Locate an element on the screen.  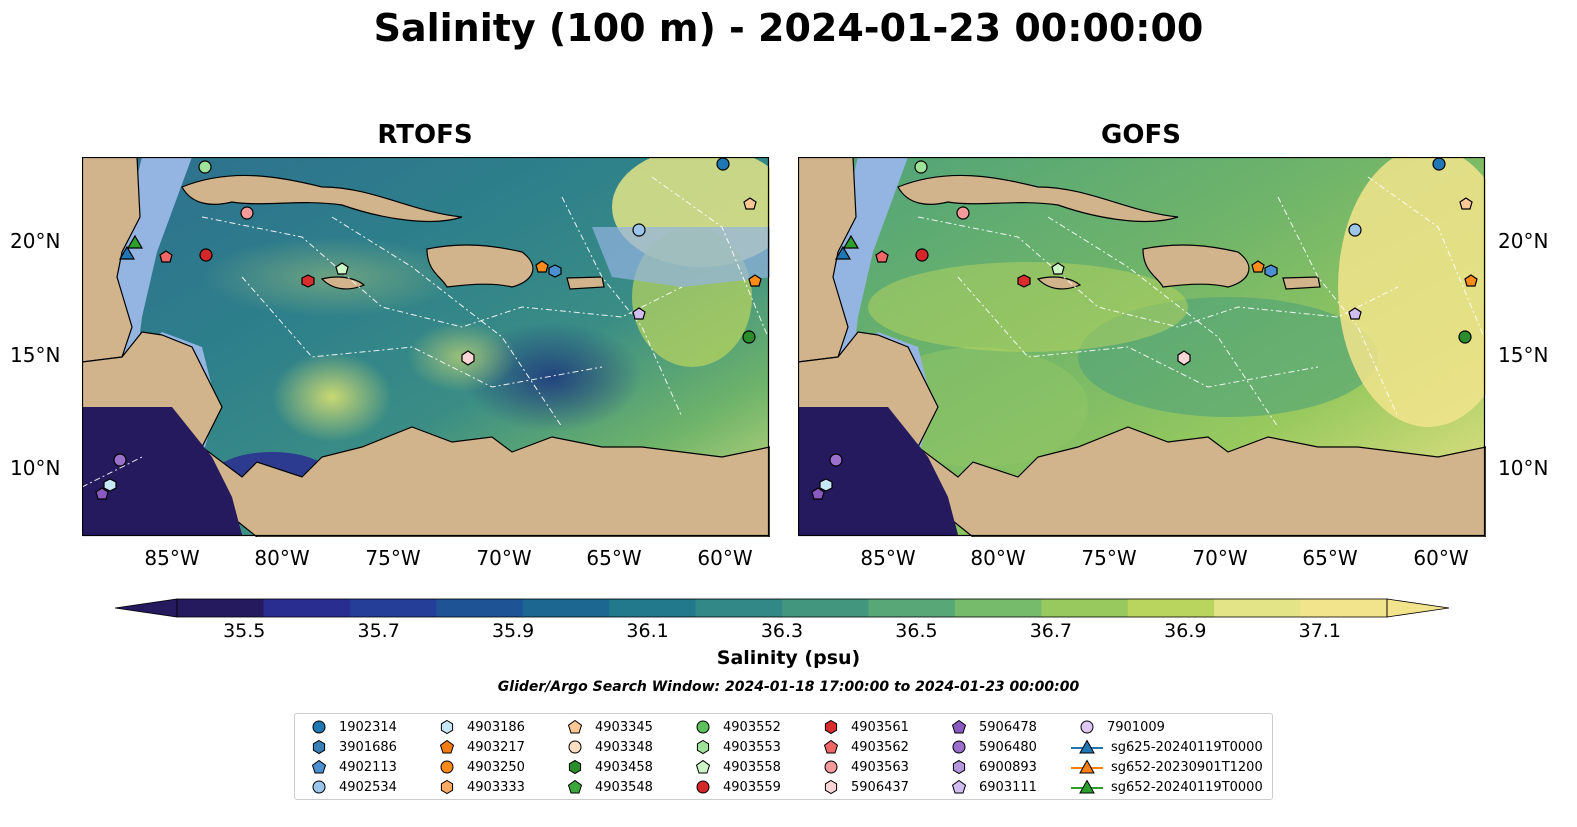
y-tick-label-left: 20°N is located at coordinates (35, 241).